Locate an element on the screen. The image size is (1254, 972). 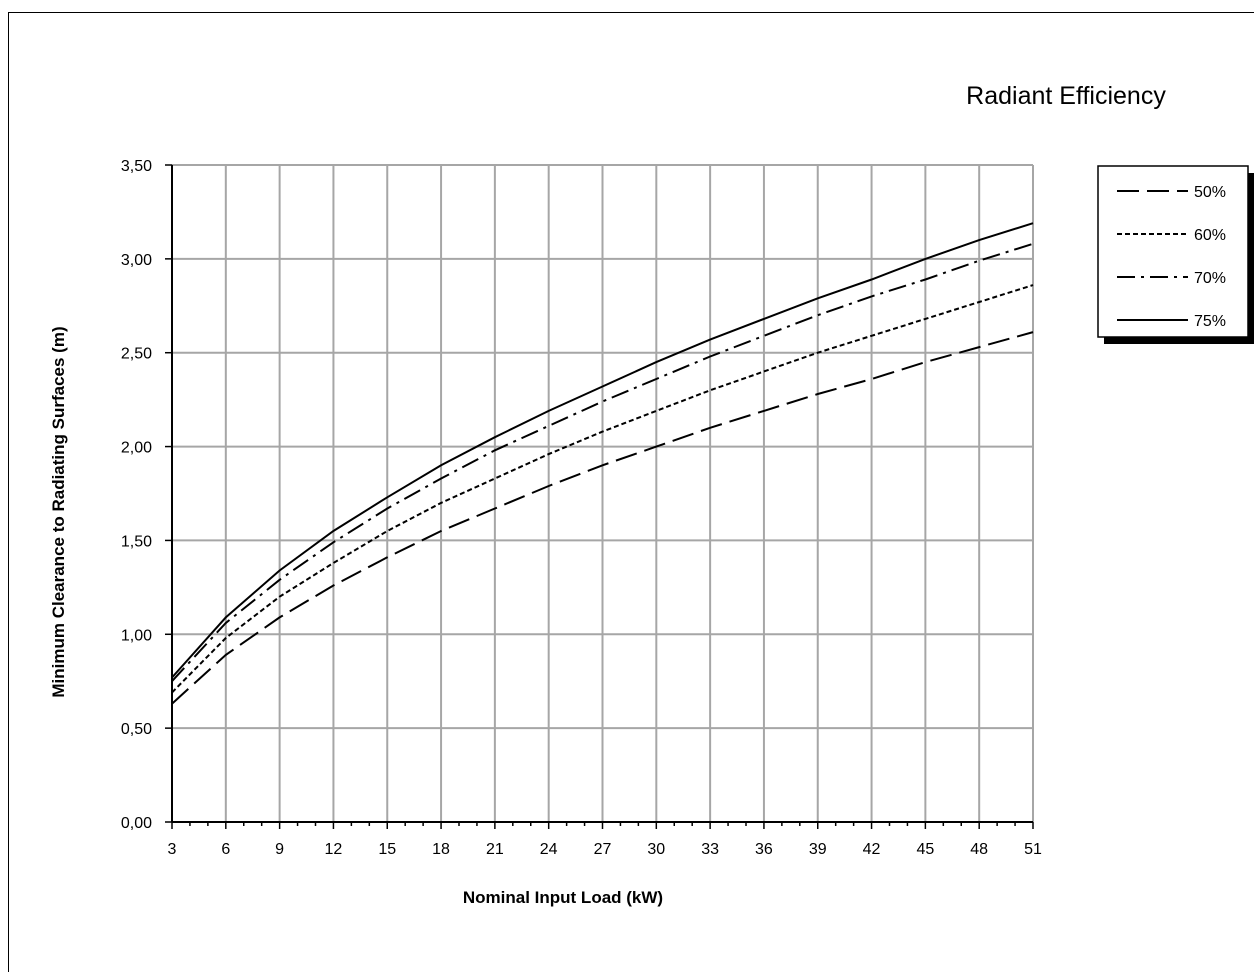
y-tick-label: 3,50 is located at coordinates (136, 166).